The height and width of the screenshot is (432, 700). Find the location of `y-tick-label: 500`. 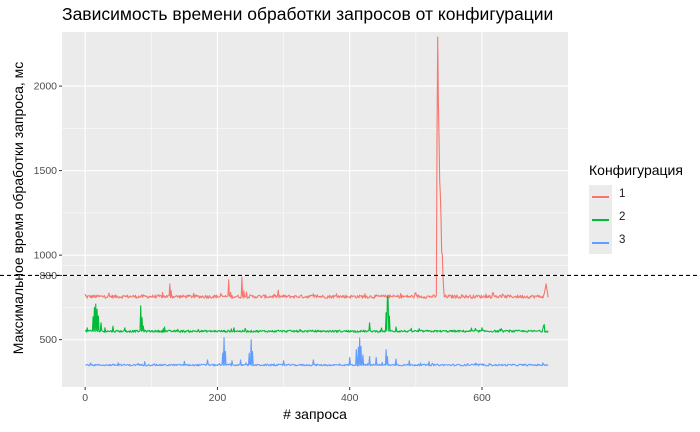

y-tick-label: 500 is located at coordinates (48, 340).